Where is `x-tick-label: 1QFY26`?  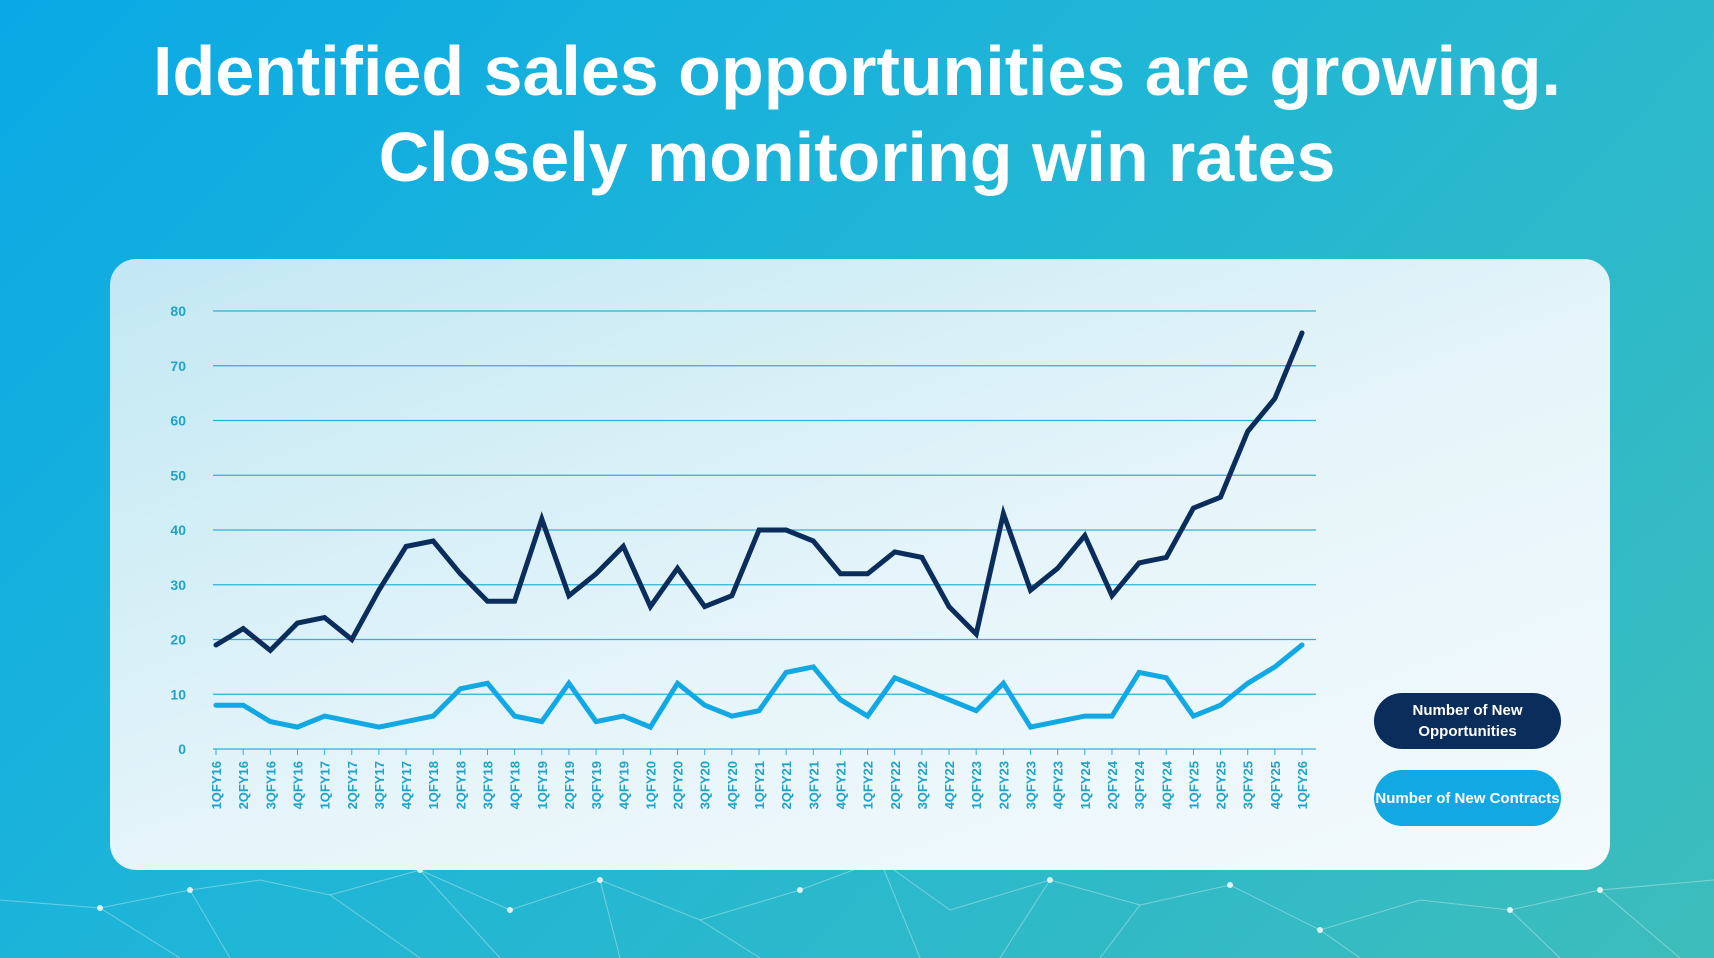 x-tick-label: 1QFY26 is located at coordinates (1302, 785).